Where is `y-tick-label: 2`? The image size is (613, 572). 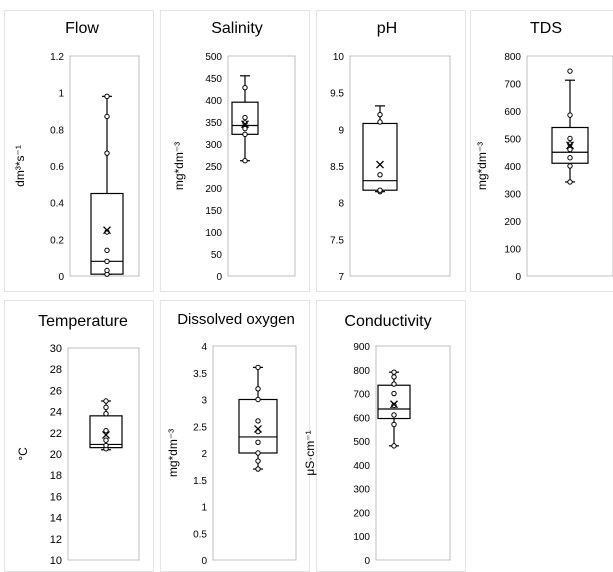 y-tick-label: 2 is located at coordinates (204, 454).